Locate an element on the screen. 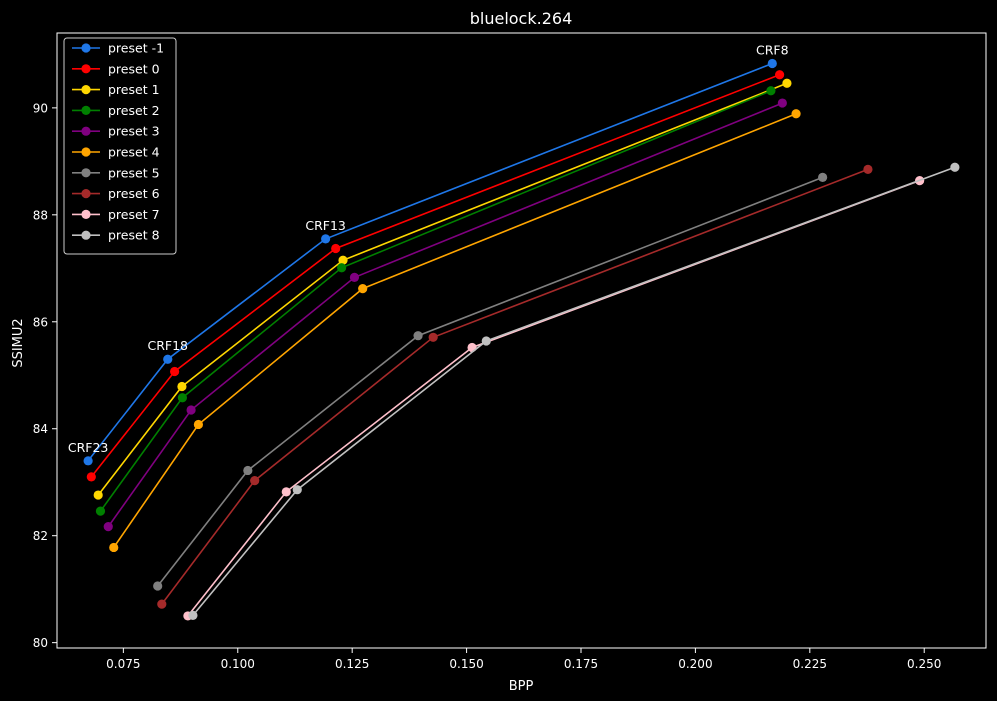 This screenshot has width=997, height=701. legend-label: preset 3 is located at coordinates (134, 131).